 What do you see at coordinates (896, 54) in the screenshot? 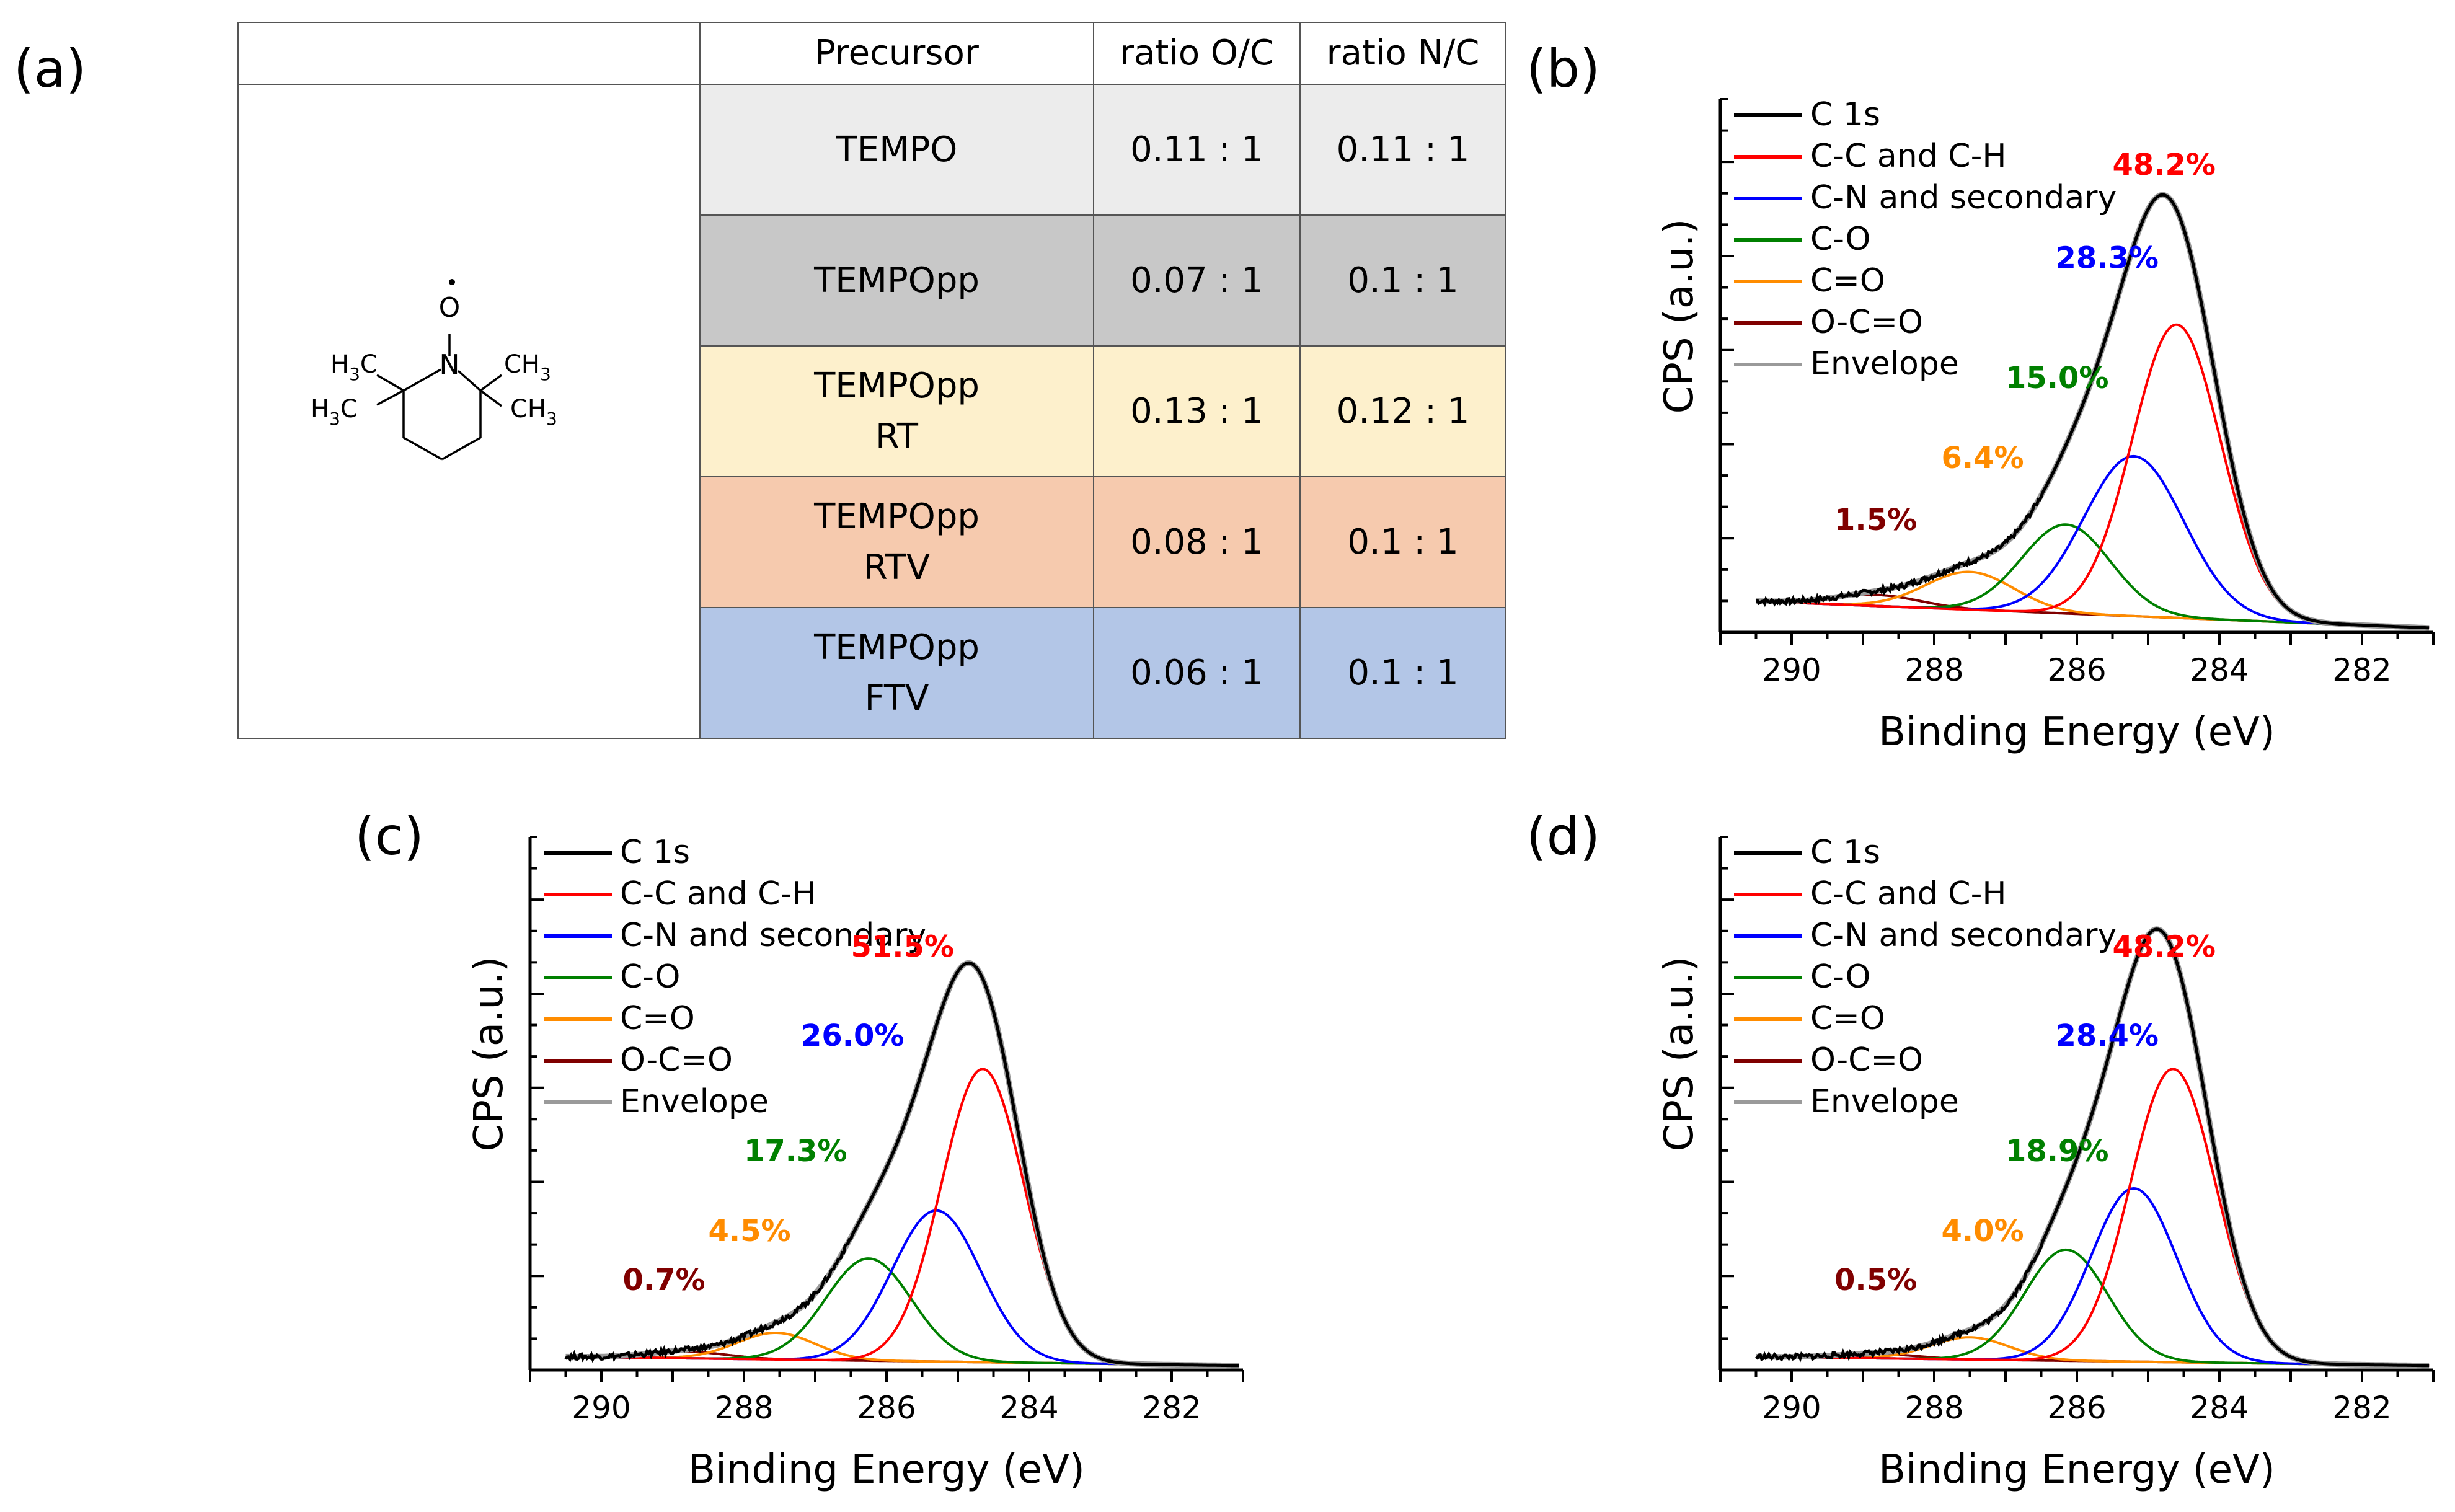
I see `header-precursor: Precursor` at bounding box center [896, 54].